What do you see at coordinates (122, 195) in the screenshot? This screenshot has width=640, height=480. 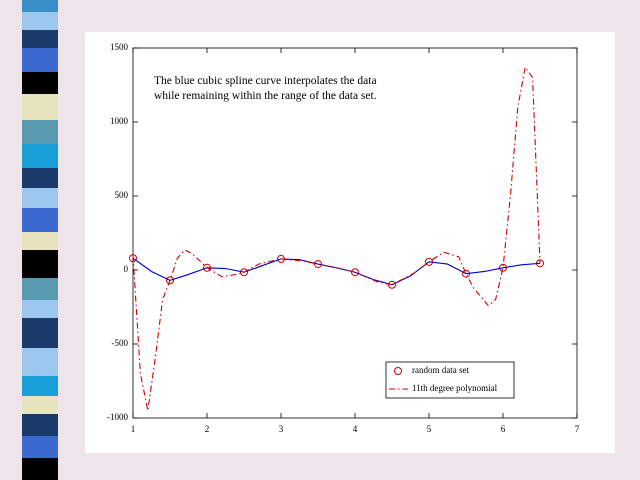 I see `y-tick-label: 500` at bounding box center [122, 195].